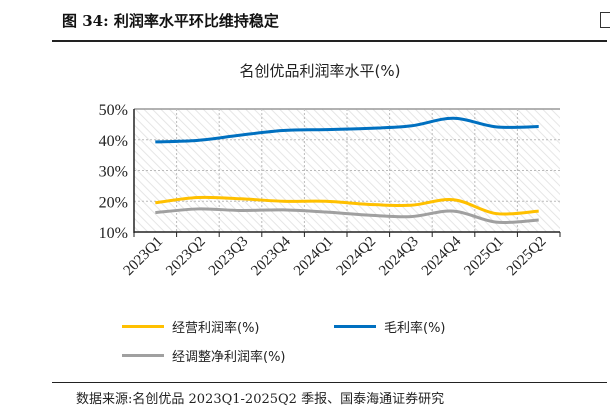 The image size is (610, 419). I want to click on source-note: 数据来源:名创优品 2023Q1-2025Q2 季报、国泰海通证券研究, so click(260, 399).